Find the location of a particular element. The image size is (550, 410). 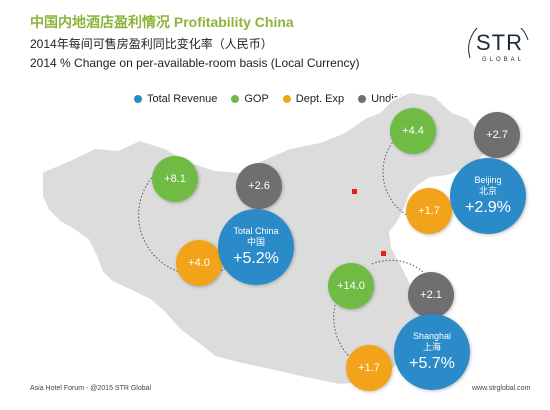

shanghai-dept-exp-bubble: +1.7 is located at coordinates (369, 368).